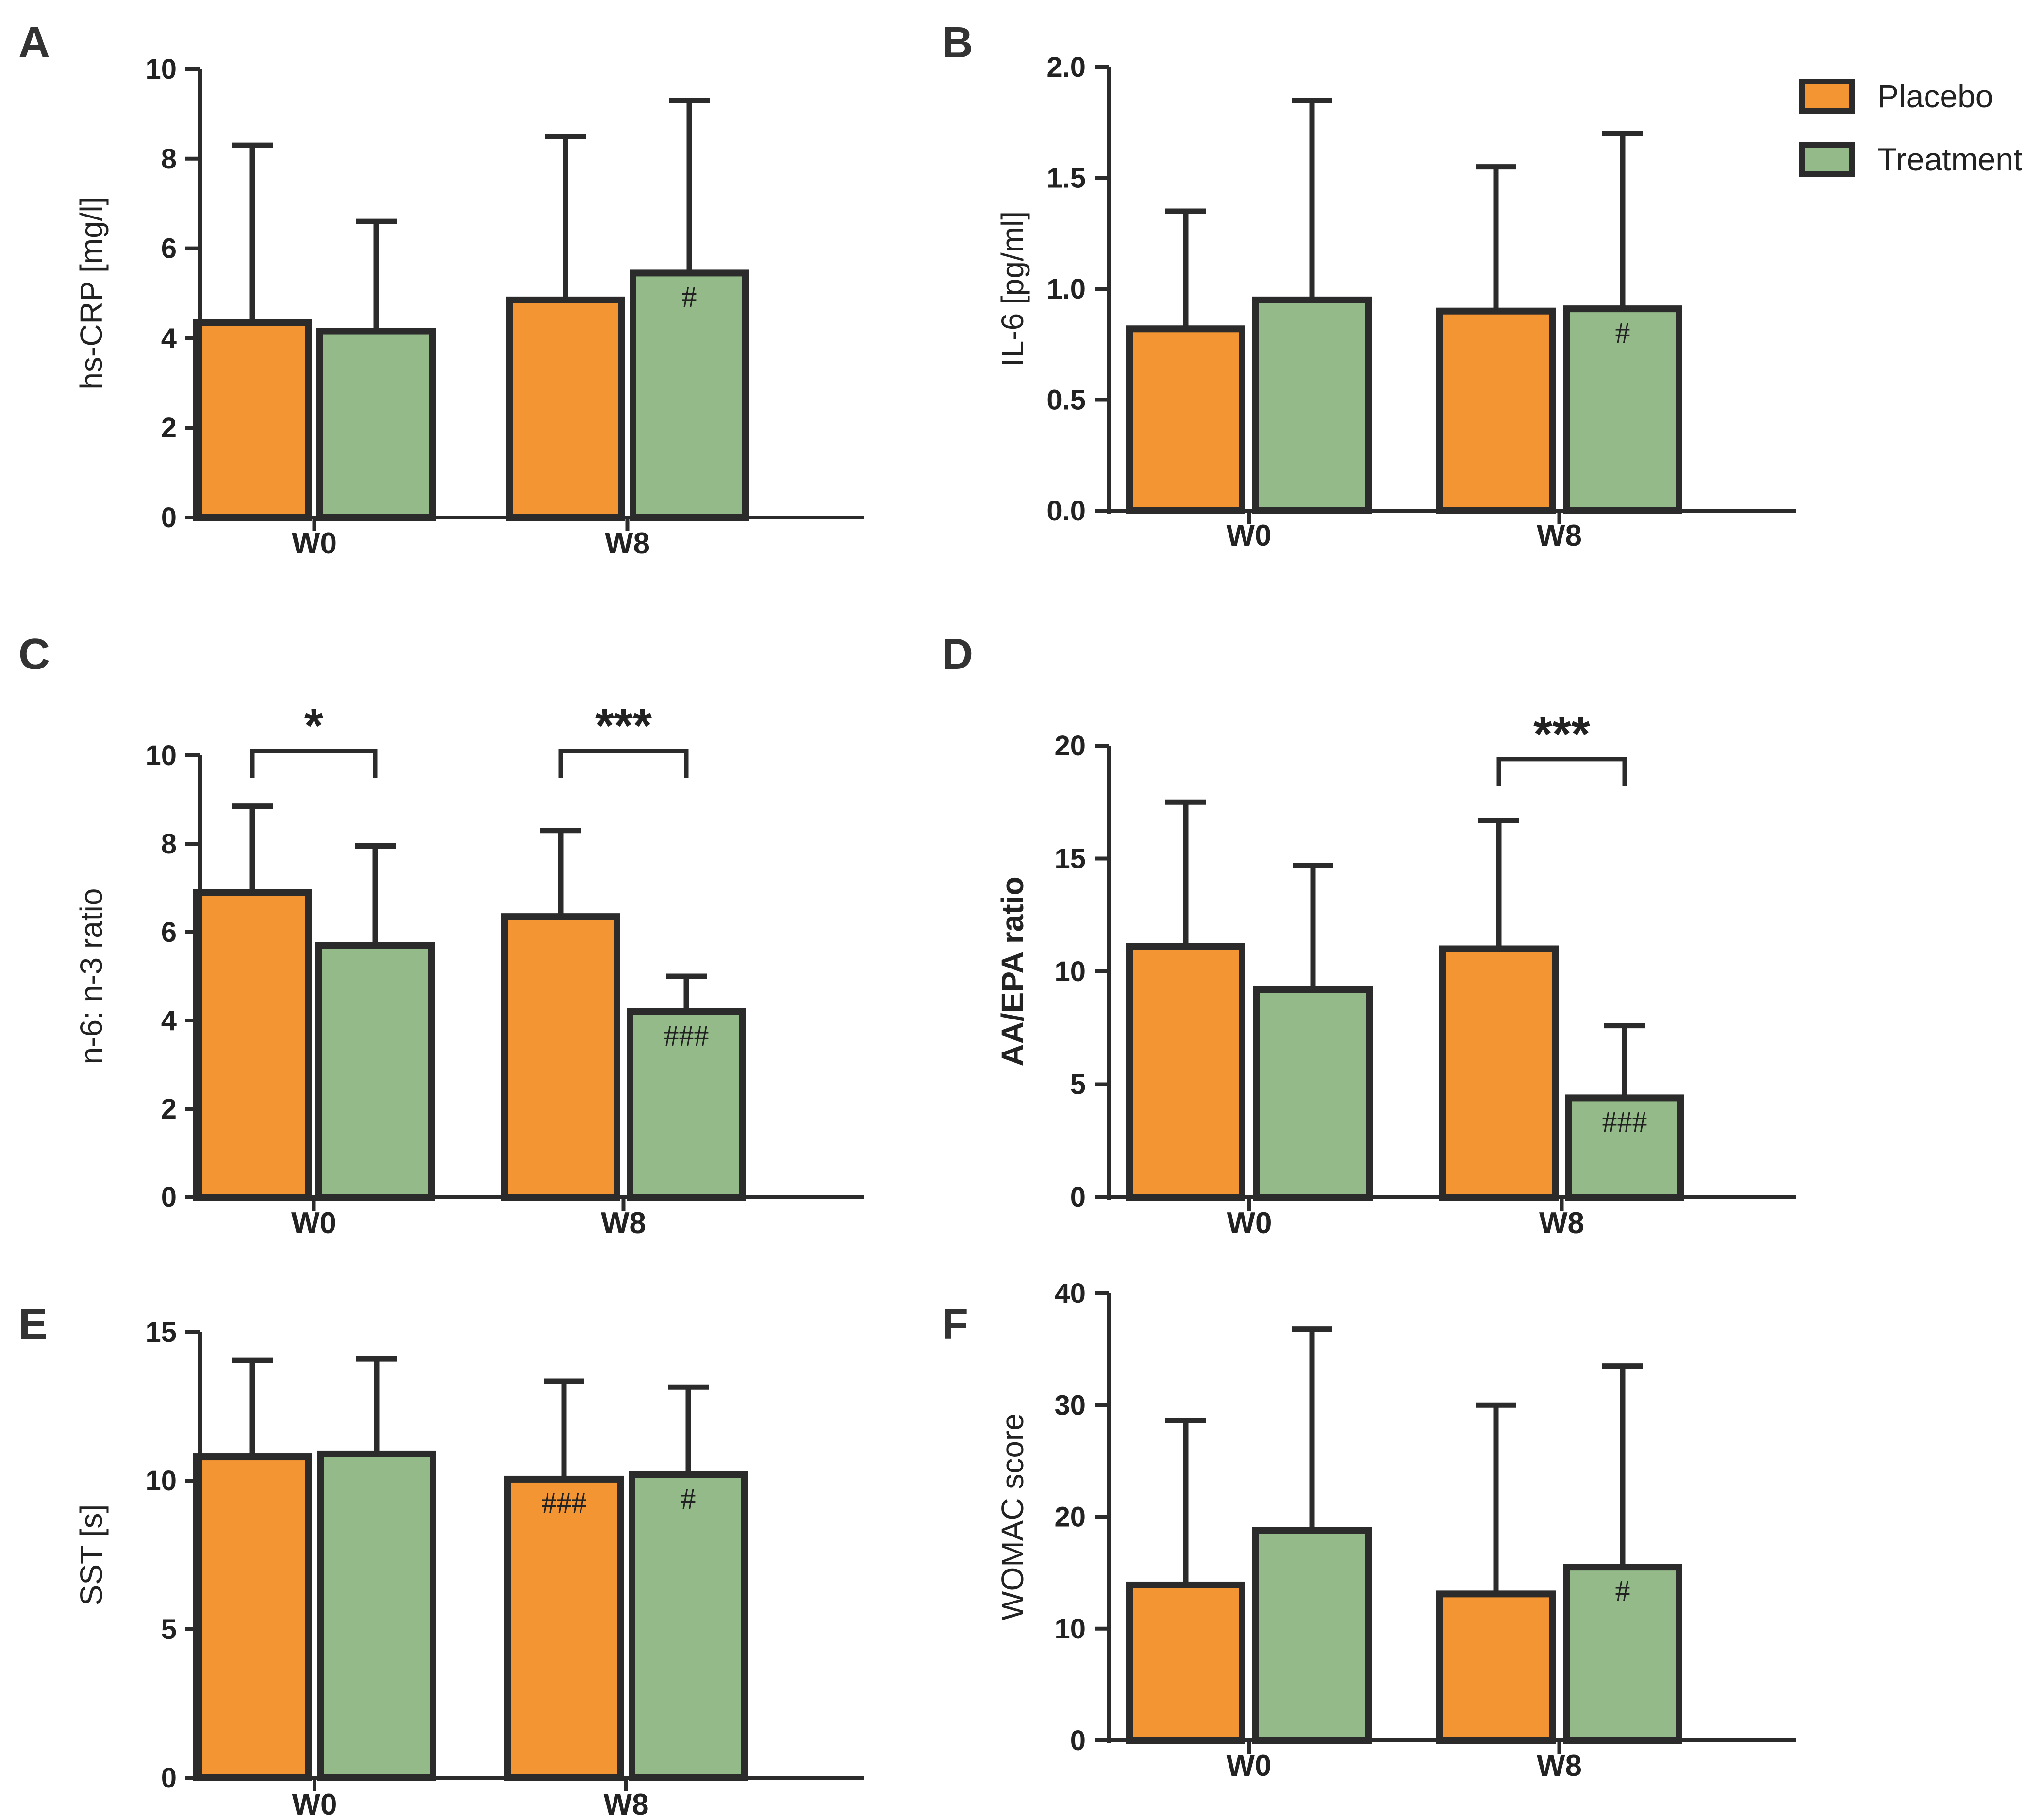 The image size is (2042, 1820). Describe the element at coordinates (91, 1555) in the screenshot. I see `y-axis-title: SST [s]` at that location.